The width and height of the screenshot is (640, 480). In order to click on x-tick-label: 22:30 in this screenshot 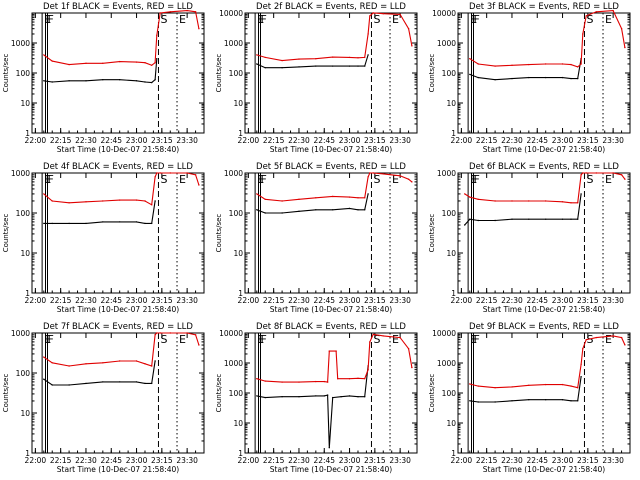, I will do `click(299, 460)`.